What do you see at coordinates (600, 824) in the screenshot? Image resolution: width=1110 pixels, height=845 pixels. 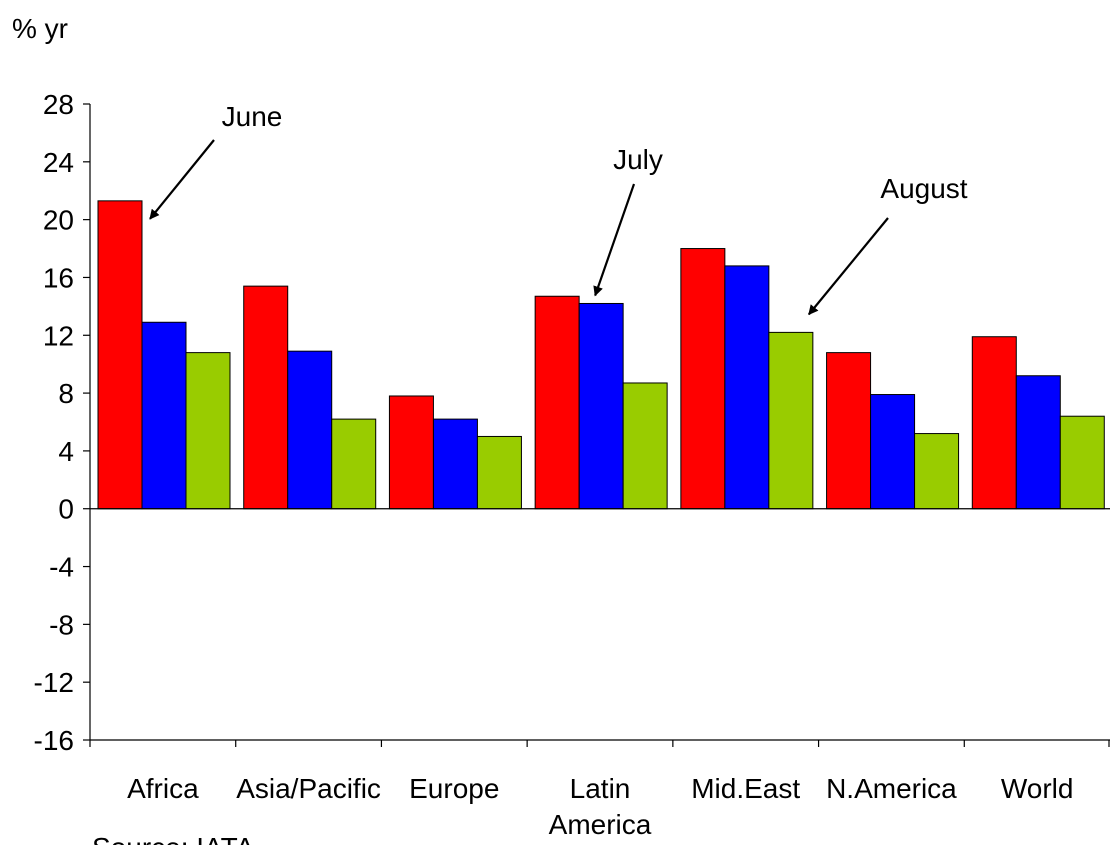 I see `category-label-3-line1: America` at bounding box center [600, 824].